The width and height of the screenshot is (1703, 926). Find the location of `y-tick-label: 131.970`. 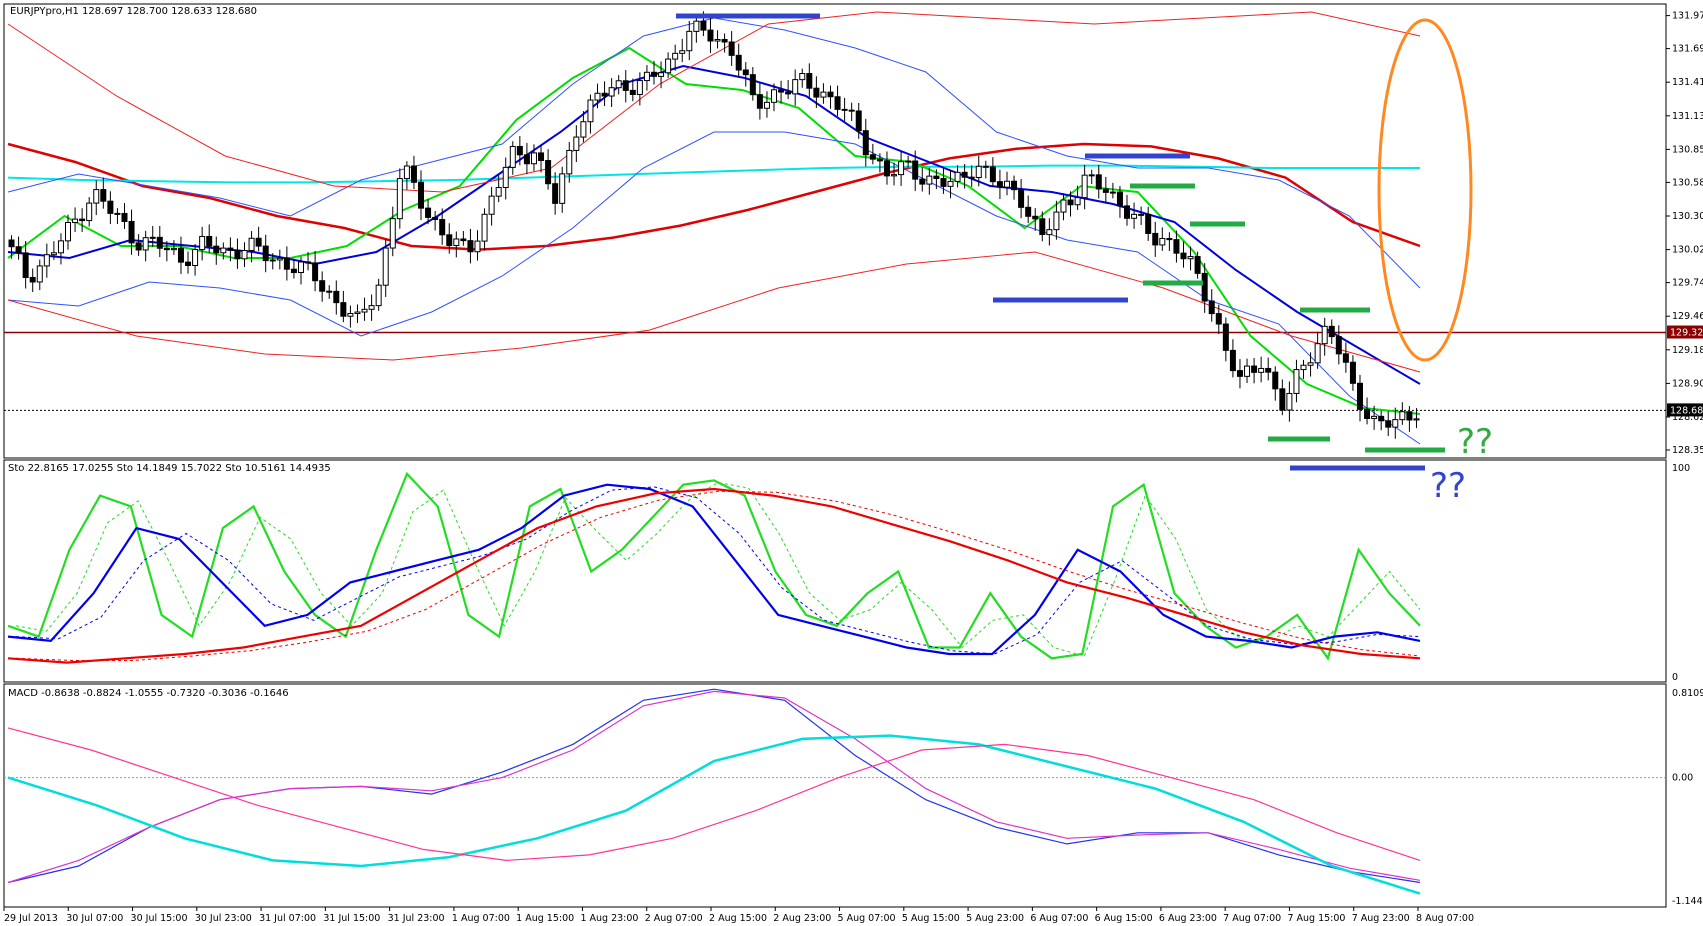

y-tick-label: 131.970 is located at coordinates (1687, 16).